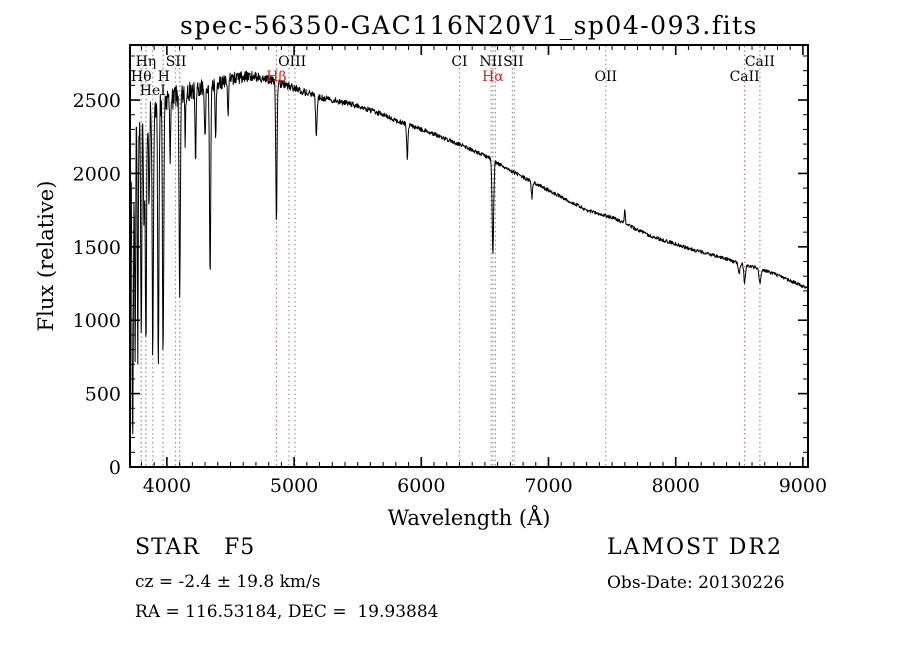 The height and width of the screenshot is (649, 900). Describe the element at coordinates (97, 321) in the screenshot. I see `y-tick-label: 1000` at that location.